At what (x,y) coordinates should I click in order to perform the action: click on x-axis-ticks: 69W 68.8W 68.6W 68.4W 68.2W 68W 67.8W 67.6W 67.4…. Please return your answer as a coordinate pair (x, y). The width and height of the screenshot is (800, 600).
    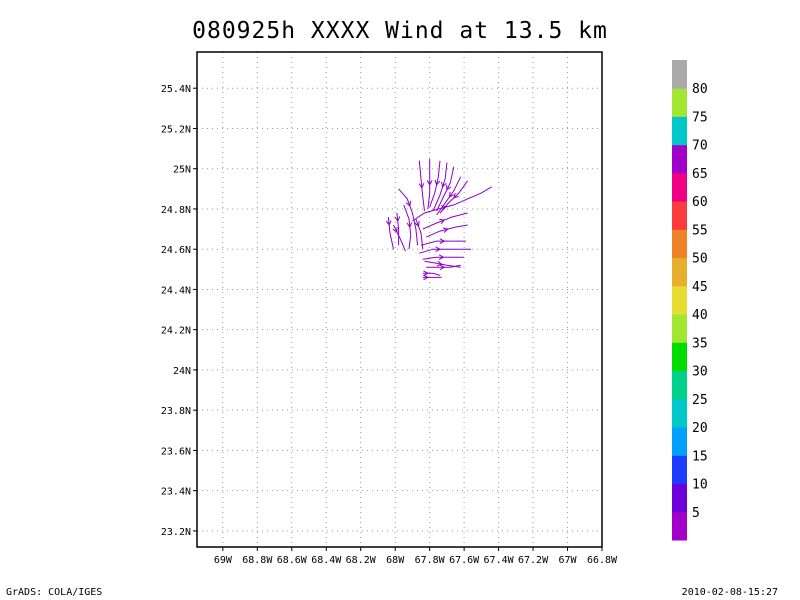
    Looking at the image, I should click on (416, 556).